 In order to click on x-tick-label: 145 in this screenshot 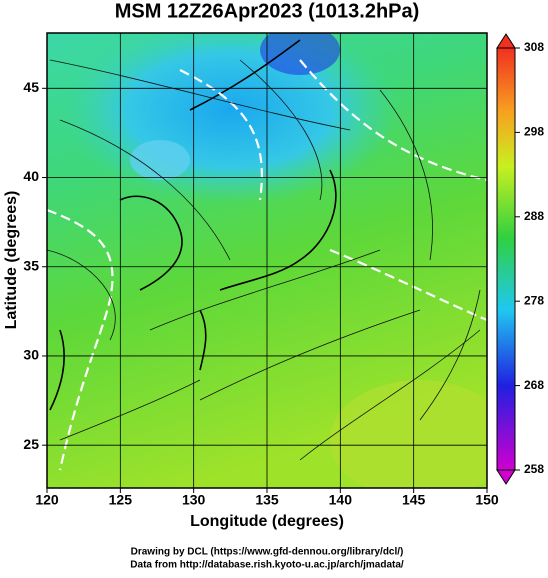, I will do `click(414, 500)`.